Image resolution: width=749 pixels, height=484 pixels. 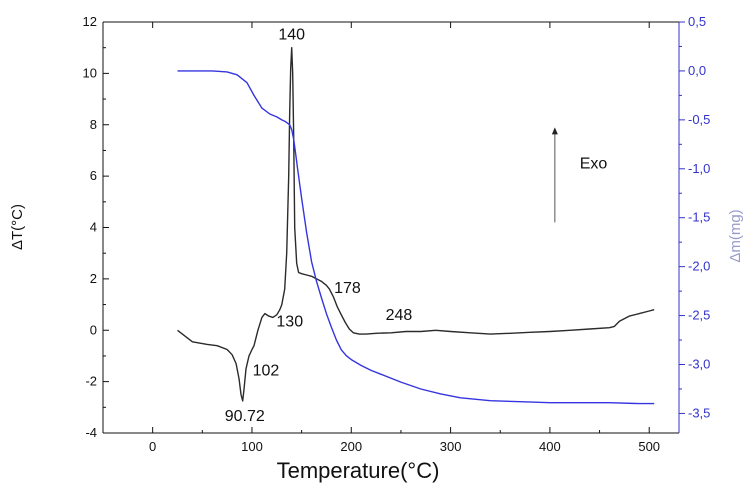 I want to click on y-tick-label: 10, so click(x=90, y=72).